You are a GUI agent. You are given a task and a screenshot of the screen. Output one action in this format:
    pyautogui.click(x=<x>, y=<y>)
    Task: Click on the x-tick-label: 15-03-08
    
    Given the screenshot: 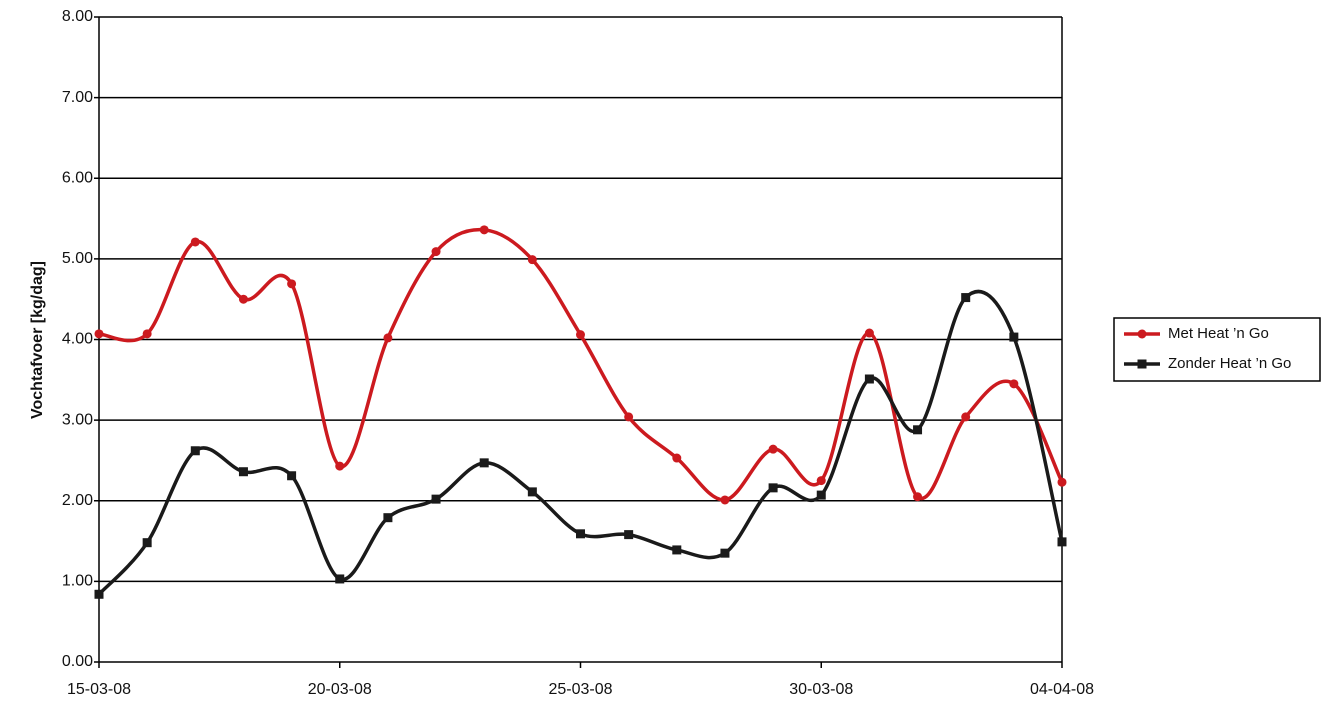 What is the action you would take?
    pyautogui.click(x=99, y=689)
    